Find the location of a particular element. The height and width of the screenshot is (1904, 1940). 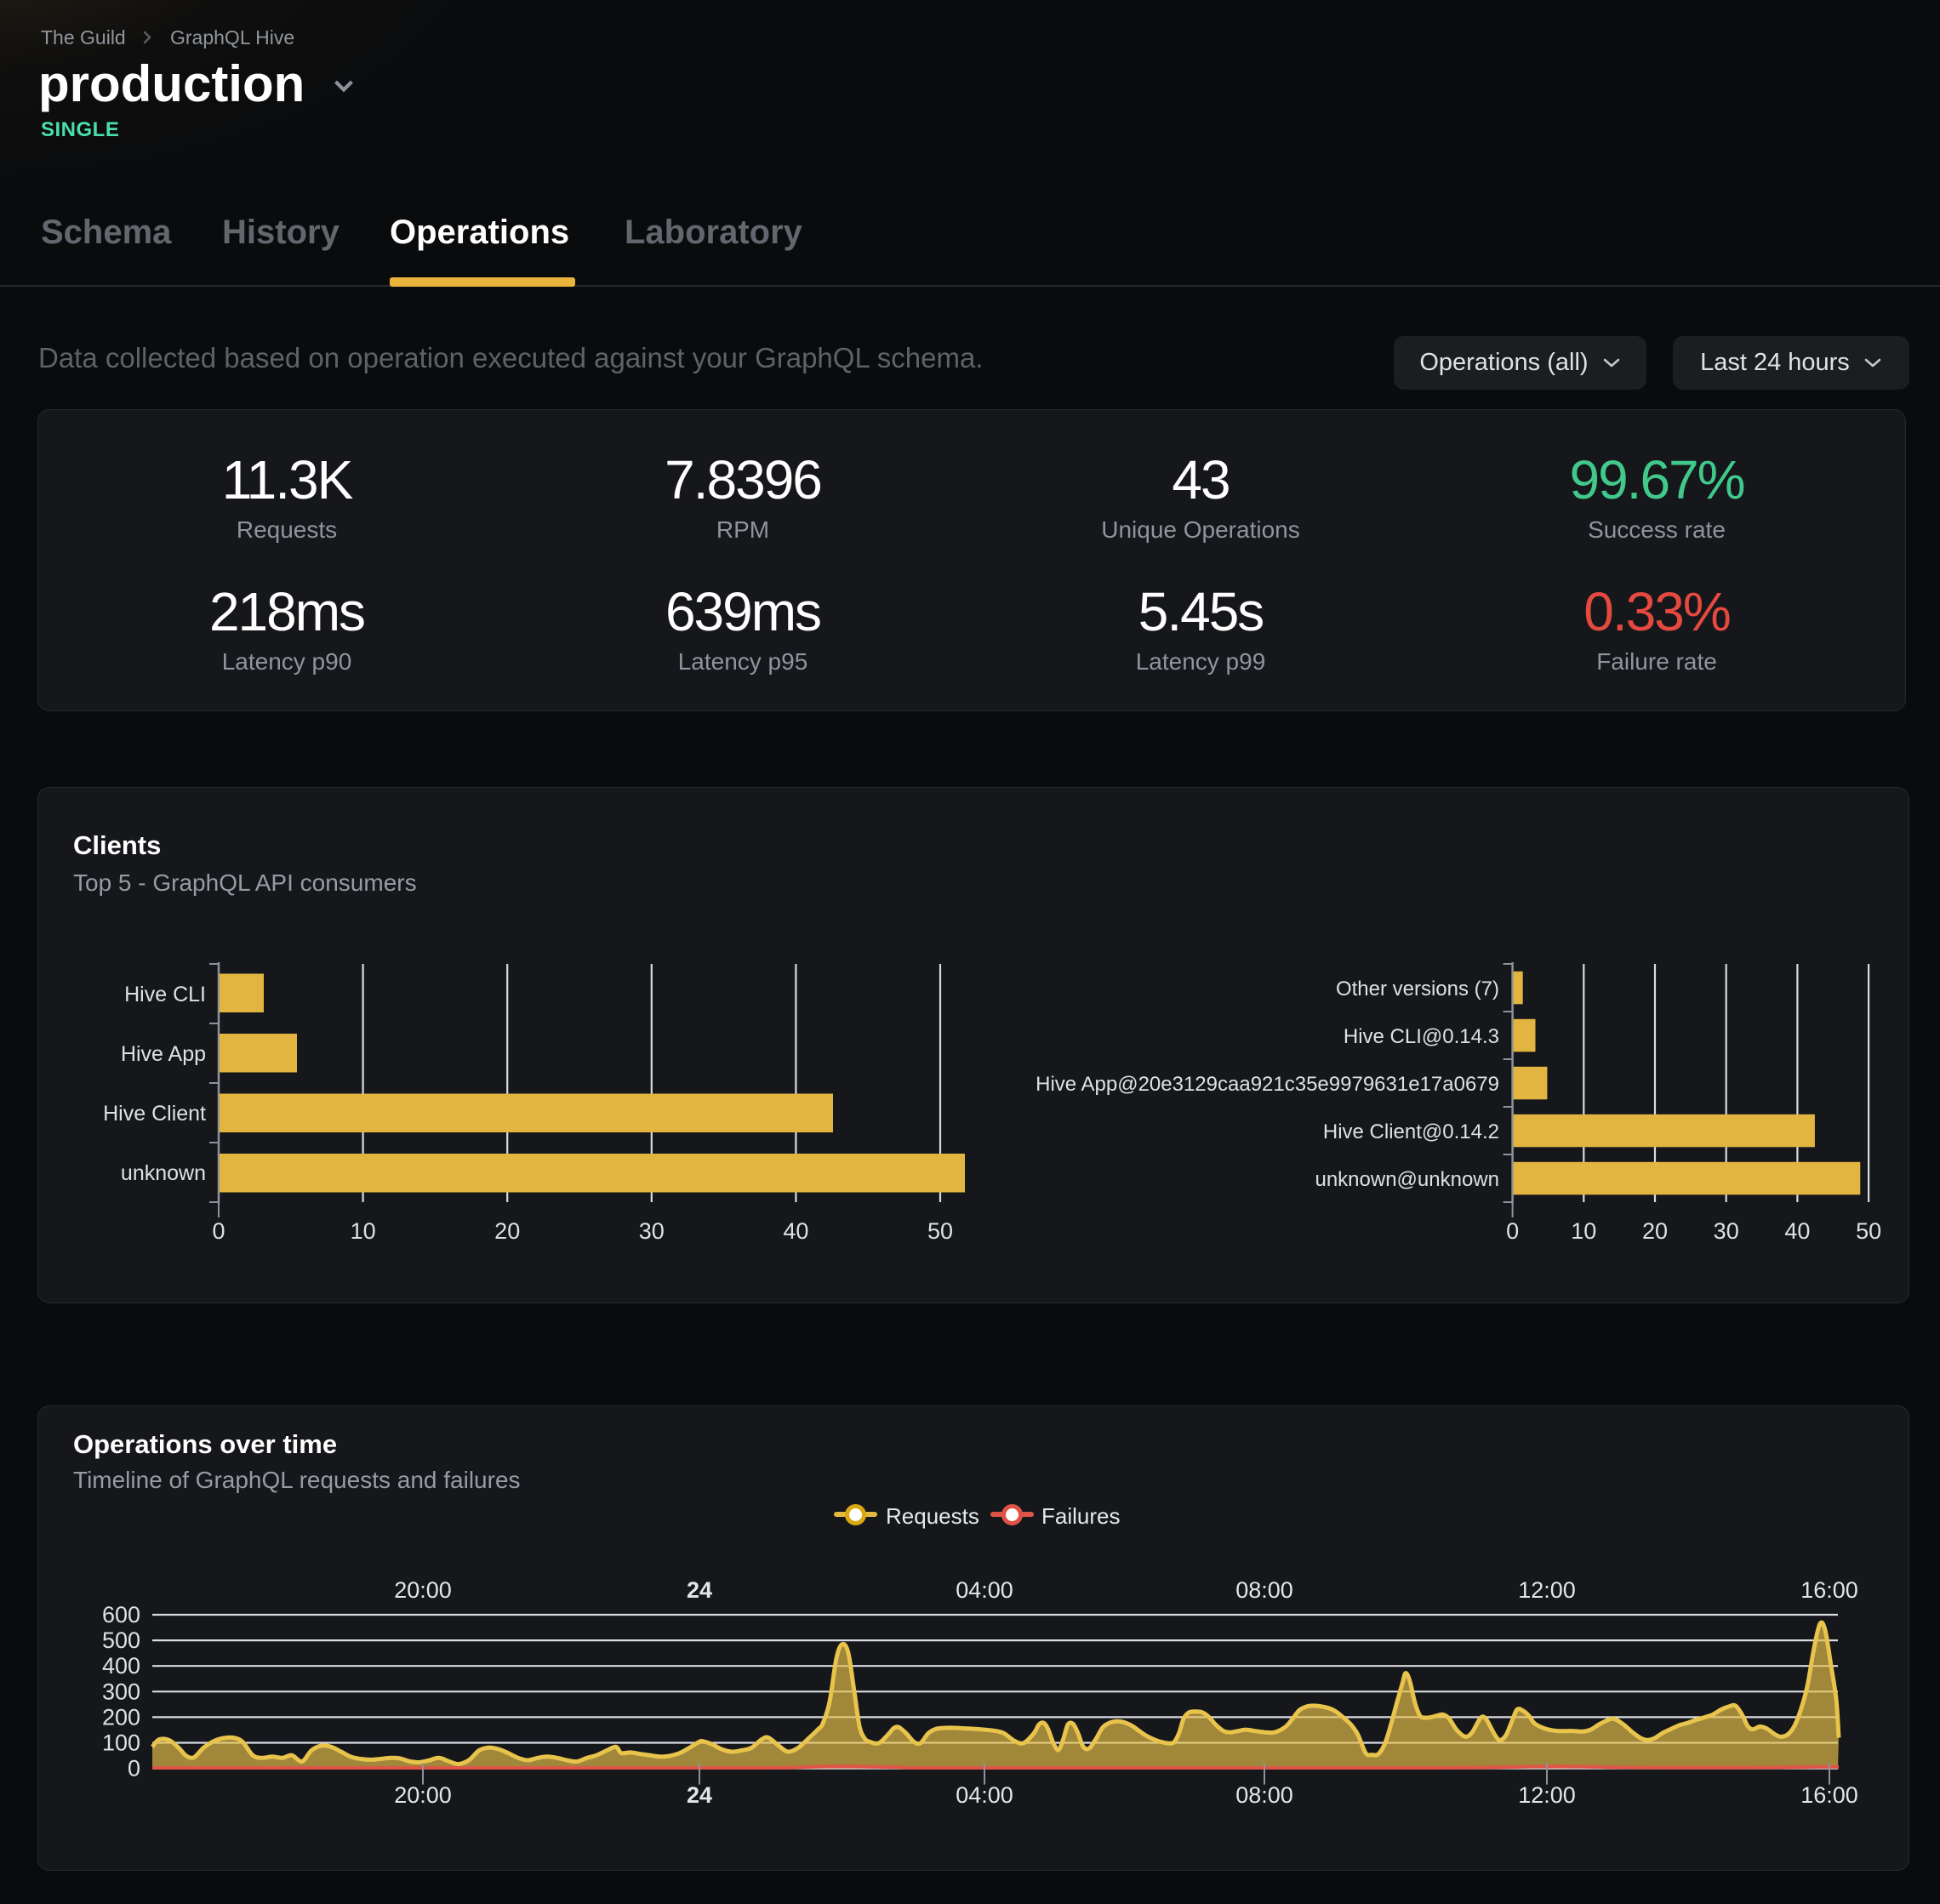

svg-text: 400 is located at coordinates (121, 1666).